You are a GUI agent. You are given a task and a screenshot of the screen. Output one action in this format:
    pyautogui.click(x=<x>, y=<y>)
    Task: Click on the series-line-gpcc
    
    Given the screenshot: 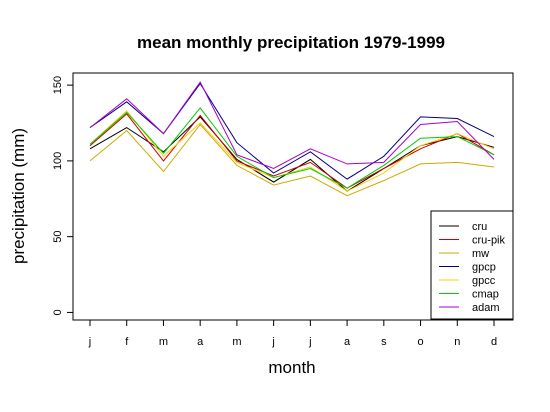 What is the action you would take?
    pyautogui.click(x=292, y=151)
    